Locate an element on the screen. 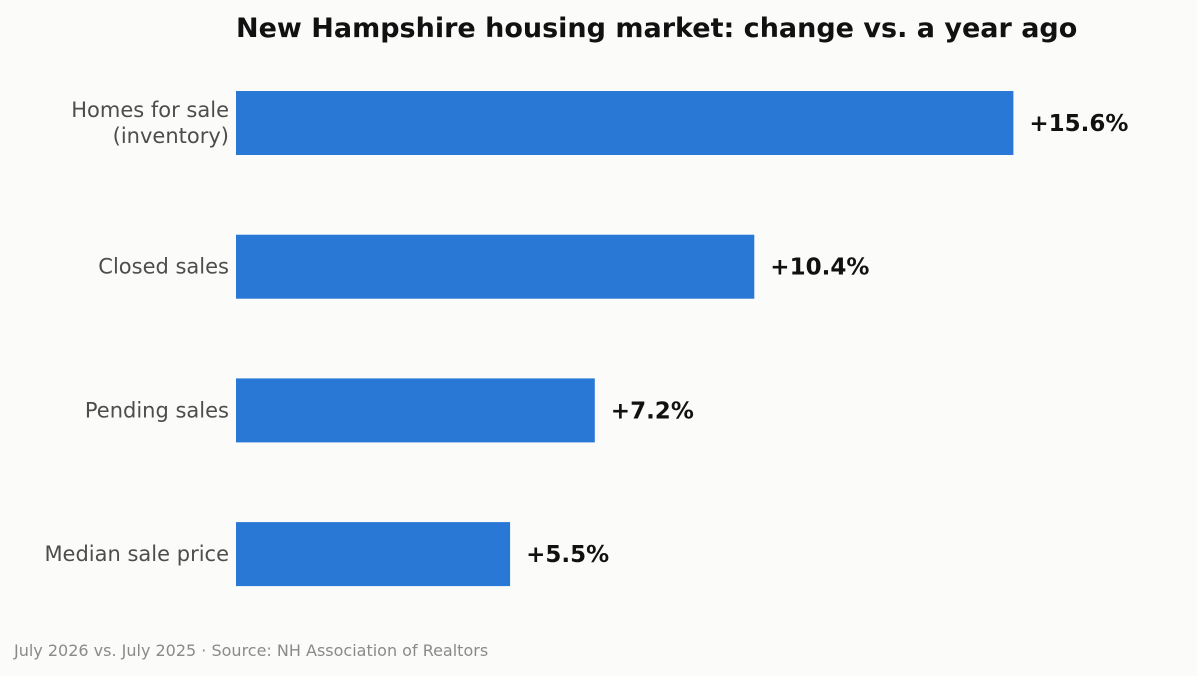 This screenshot has width=1197, height=676. category-label-1: Closed sales is located at coordinates (163, 267).